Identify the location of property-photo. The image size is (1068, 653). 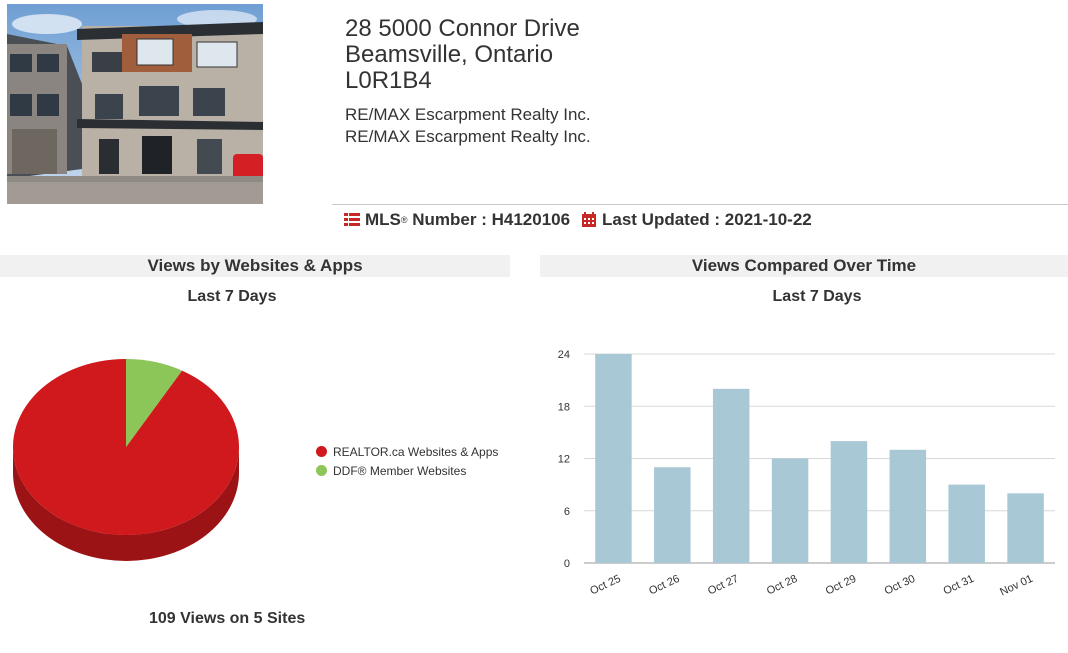
(135, 104).